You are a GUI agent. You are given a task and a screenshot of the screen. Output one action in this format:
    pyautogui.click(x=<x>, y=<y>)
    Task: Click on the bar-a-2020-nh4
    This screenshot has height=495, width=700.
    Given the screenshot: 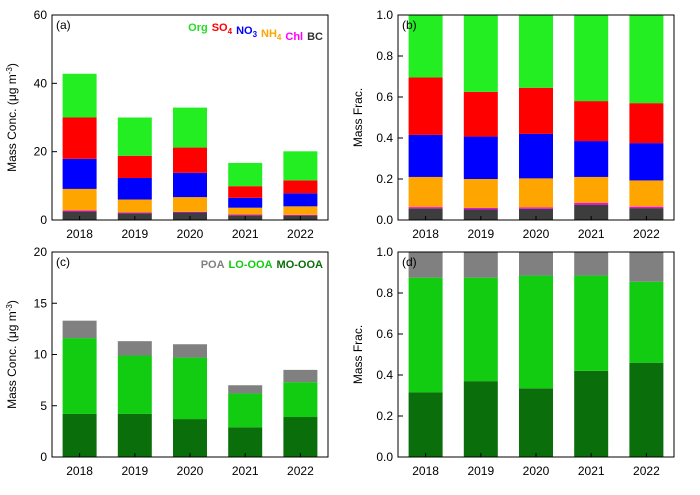 What is the action you would take?
    pyautogui.click(x=190, y=204)
    